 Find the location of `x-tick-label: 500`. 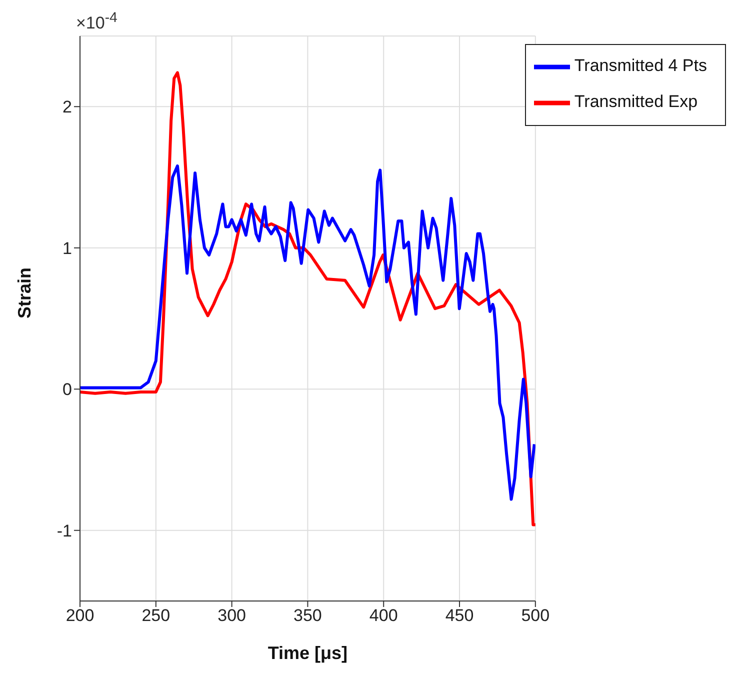

x-tick-label: 500 is located at coordinates (535, 616).